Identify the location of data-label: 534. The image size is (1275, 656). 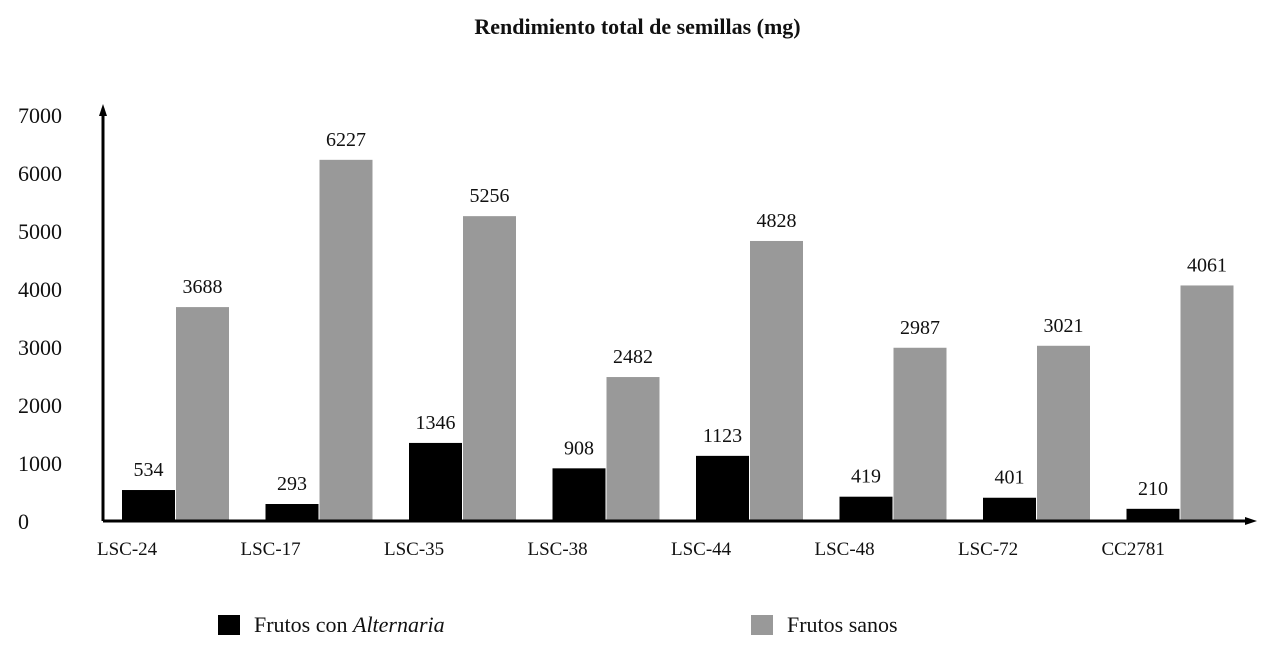
(149, 470).